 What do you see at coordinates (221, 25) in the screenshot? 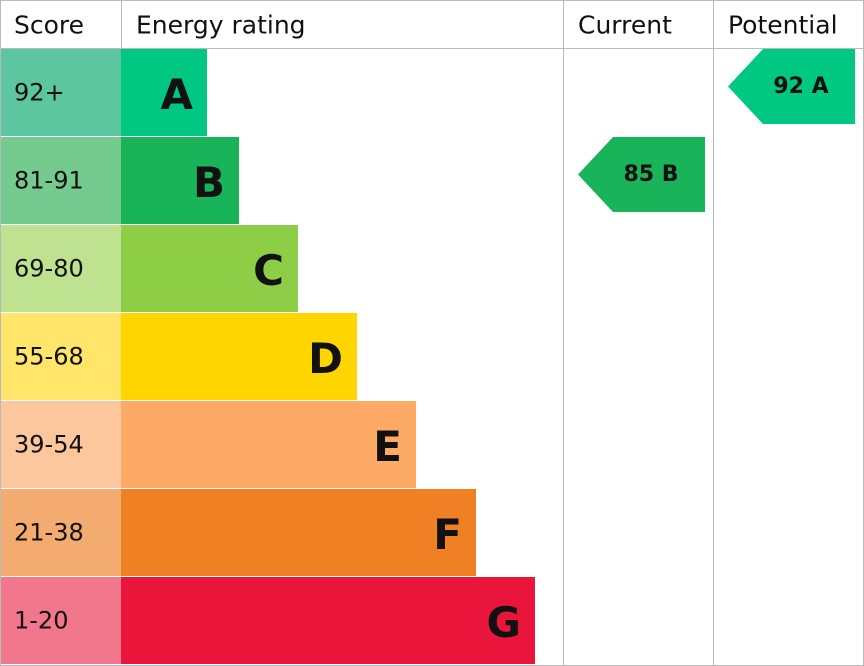
I see `header-rating: Energy rating` at bounding box center [221, 25].